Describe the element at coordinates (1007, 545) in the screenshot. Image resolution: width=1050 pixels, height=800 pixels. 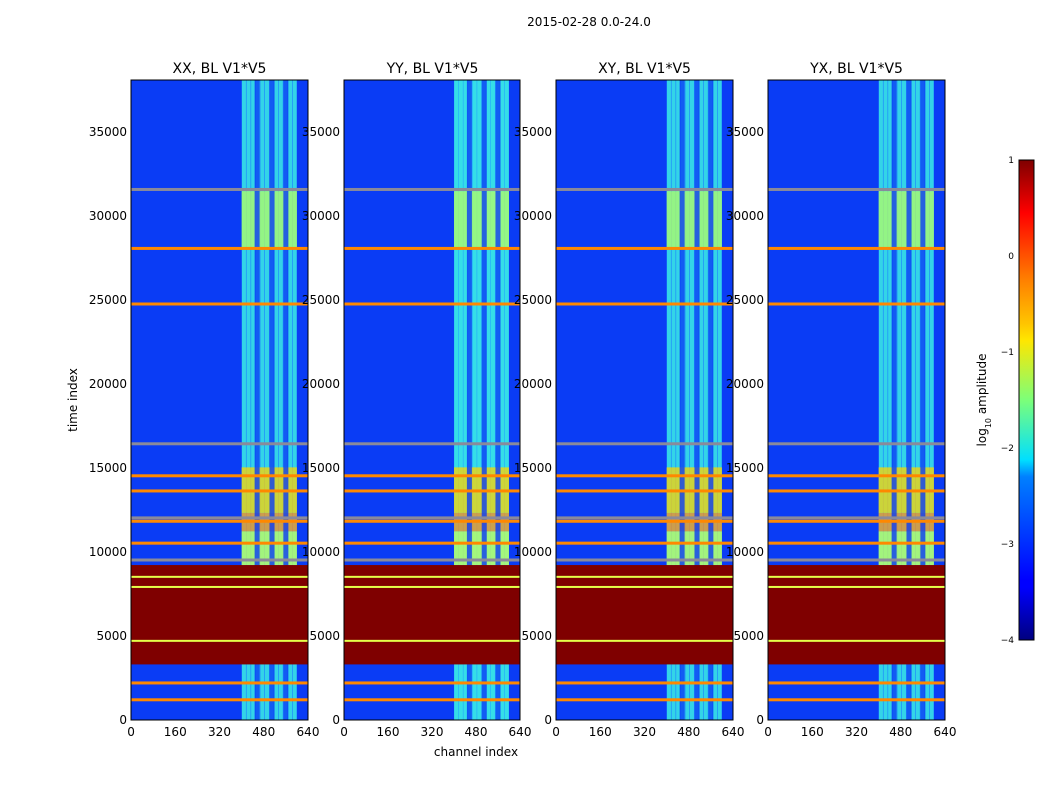
I see `colorbar-tick-label: −3` at that location.